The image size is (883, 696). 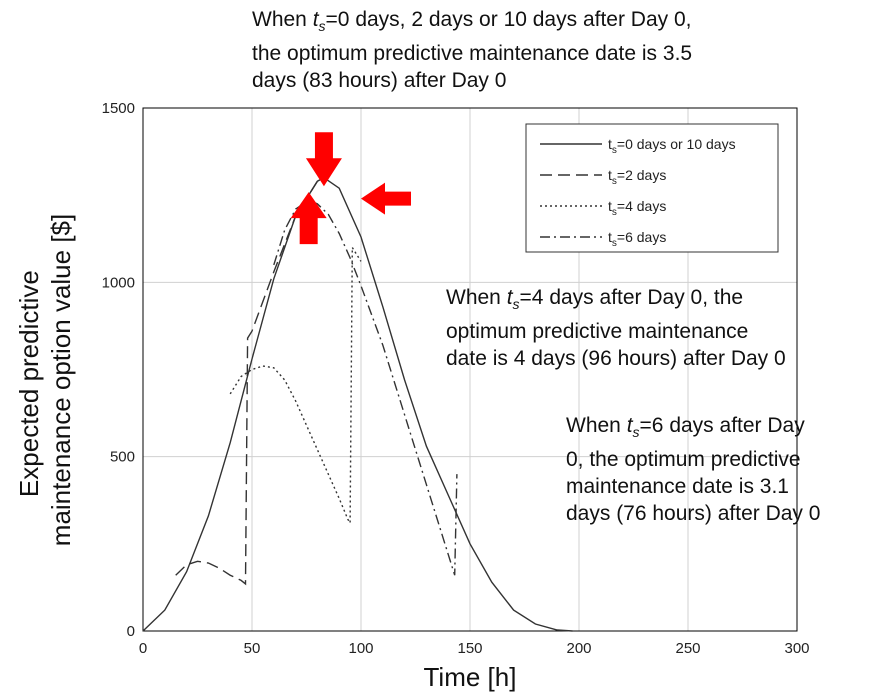 What do you see at coordinates (386, 198) in the screenshot?
I see `arrow-left-icon` at bounding box center [386, 198].